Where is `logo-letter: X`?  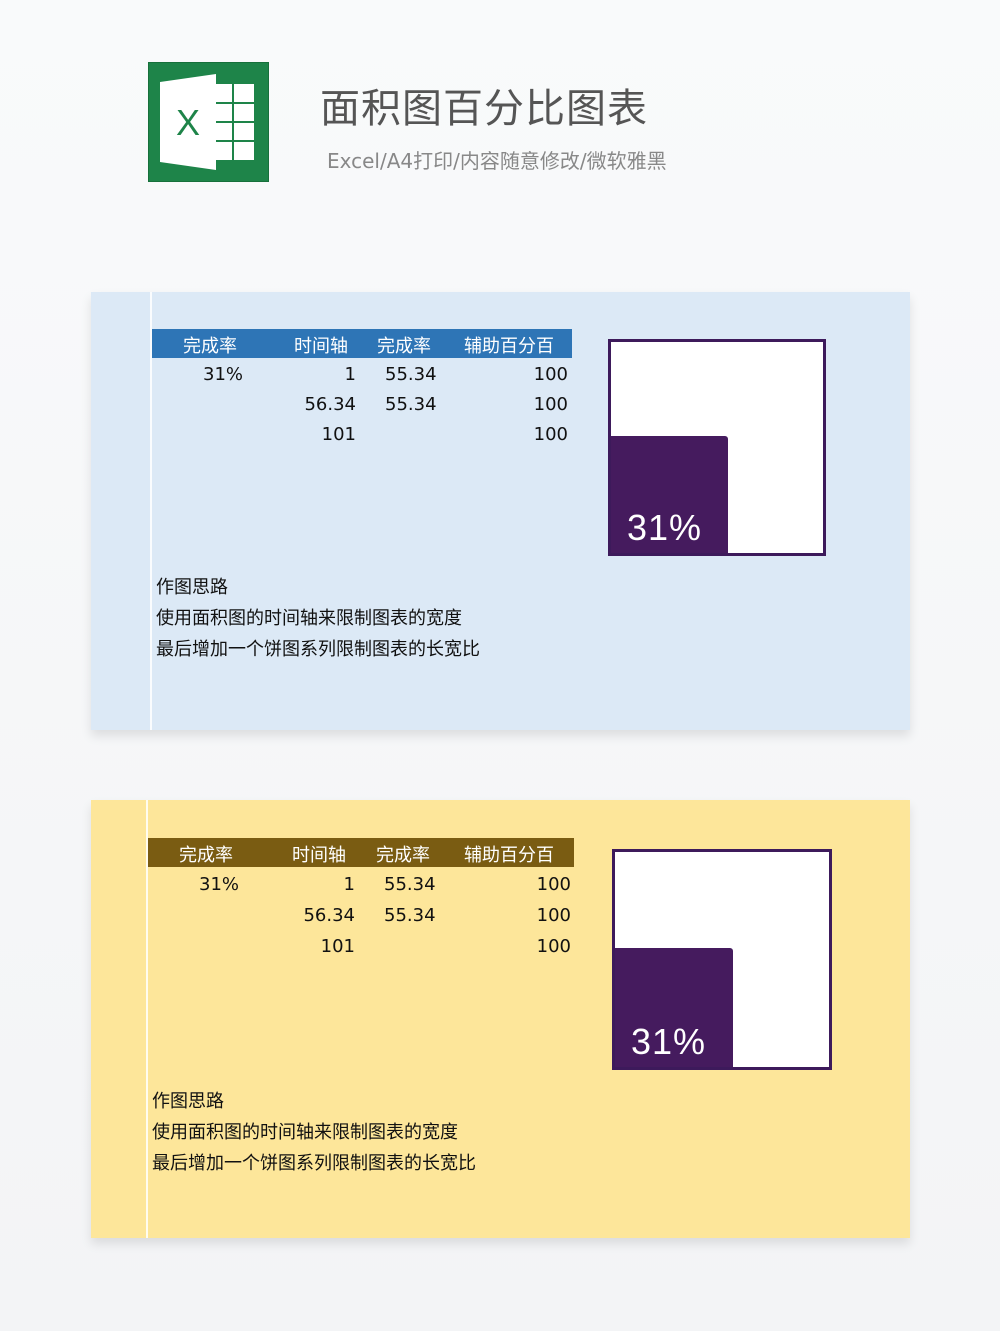
logo-letter: X is located at coordinates (188, 122).